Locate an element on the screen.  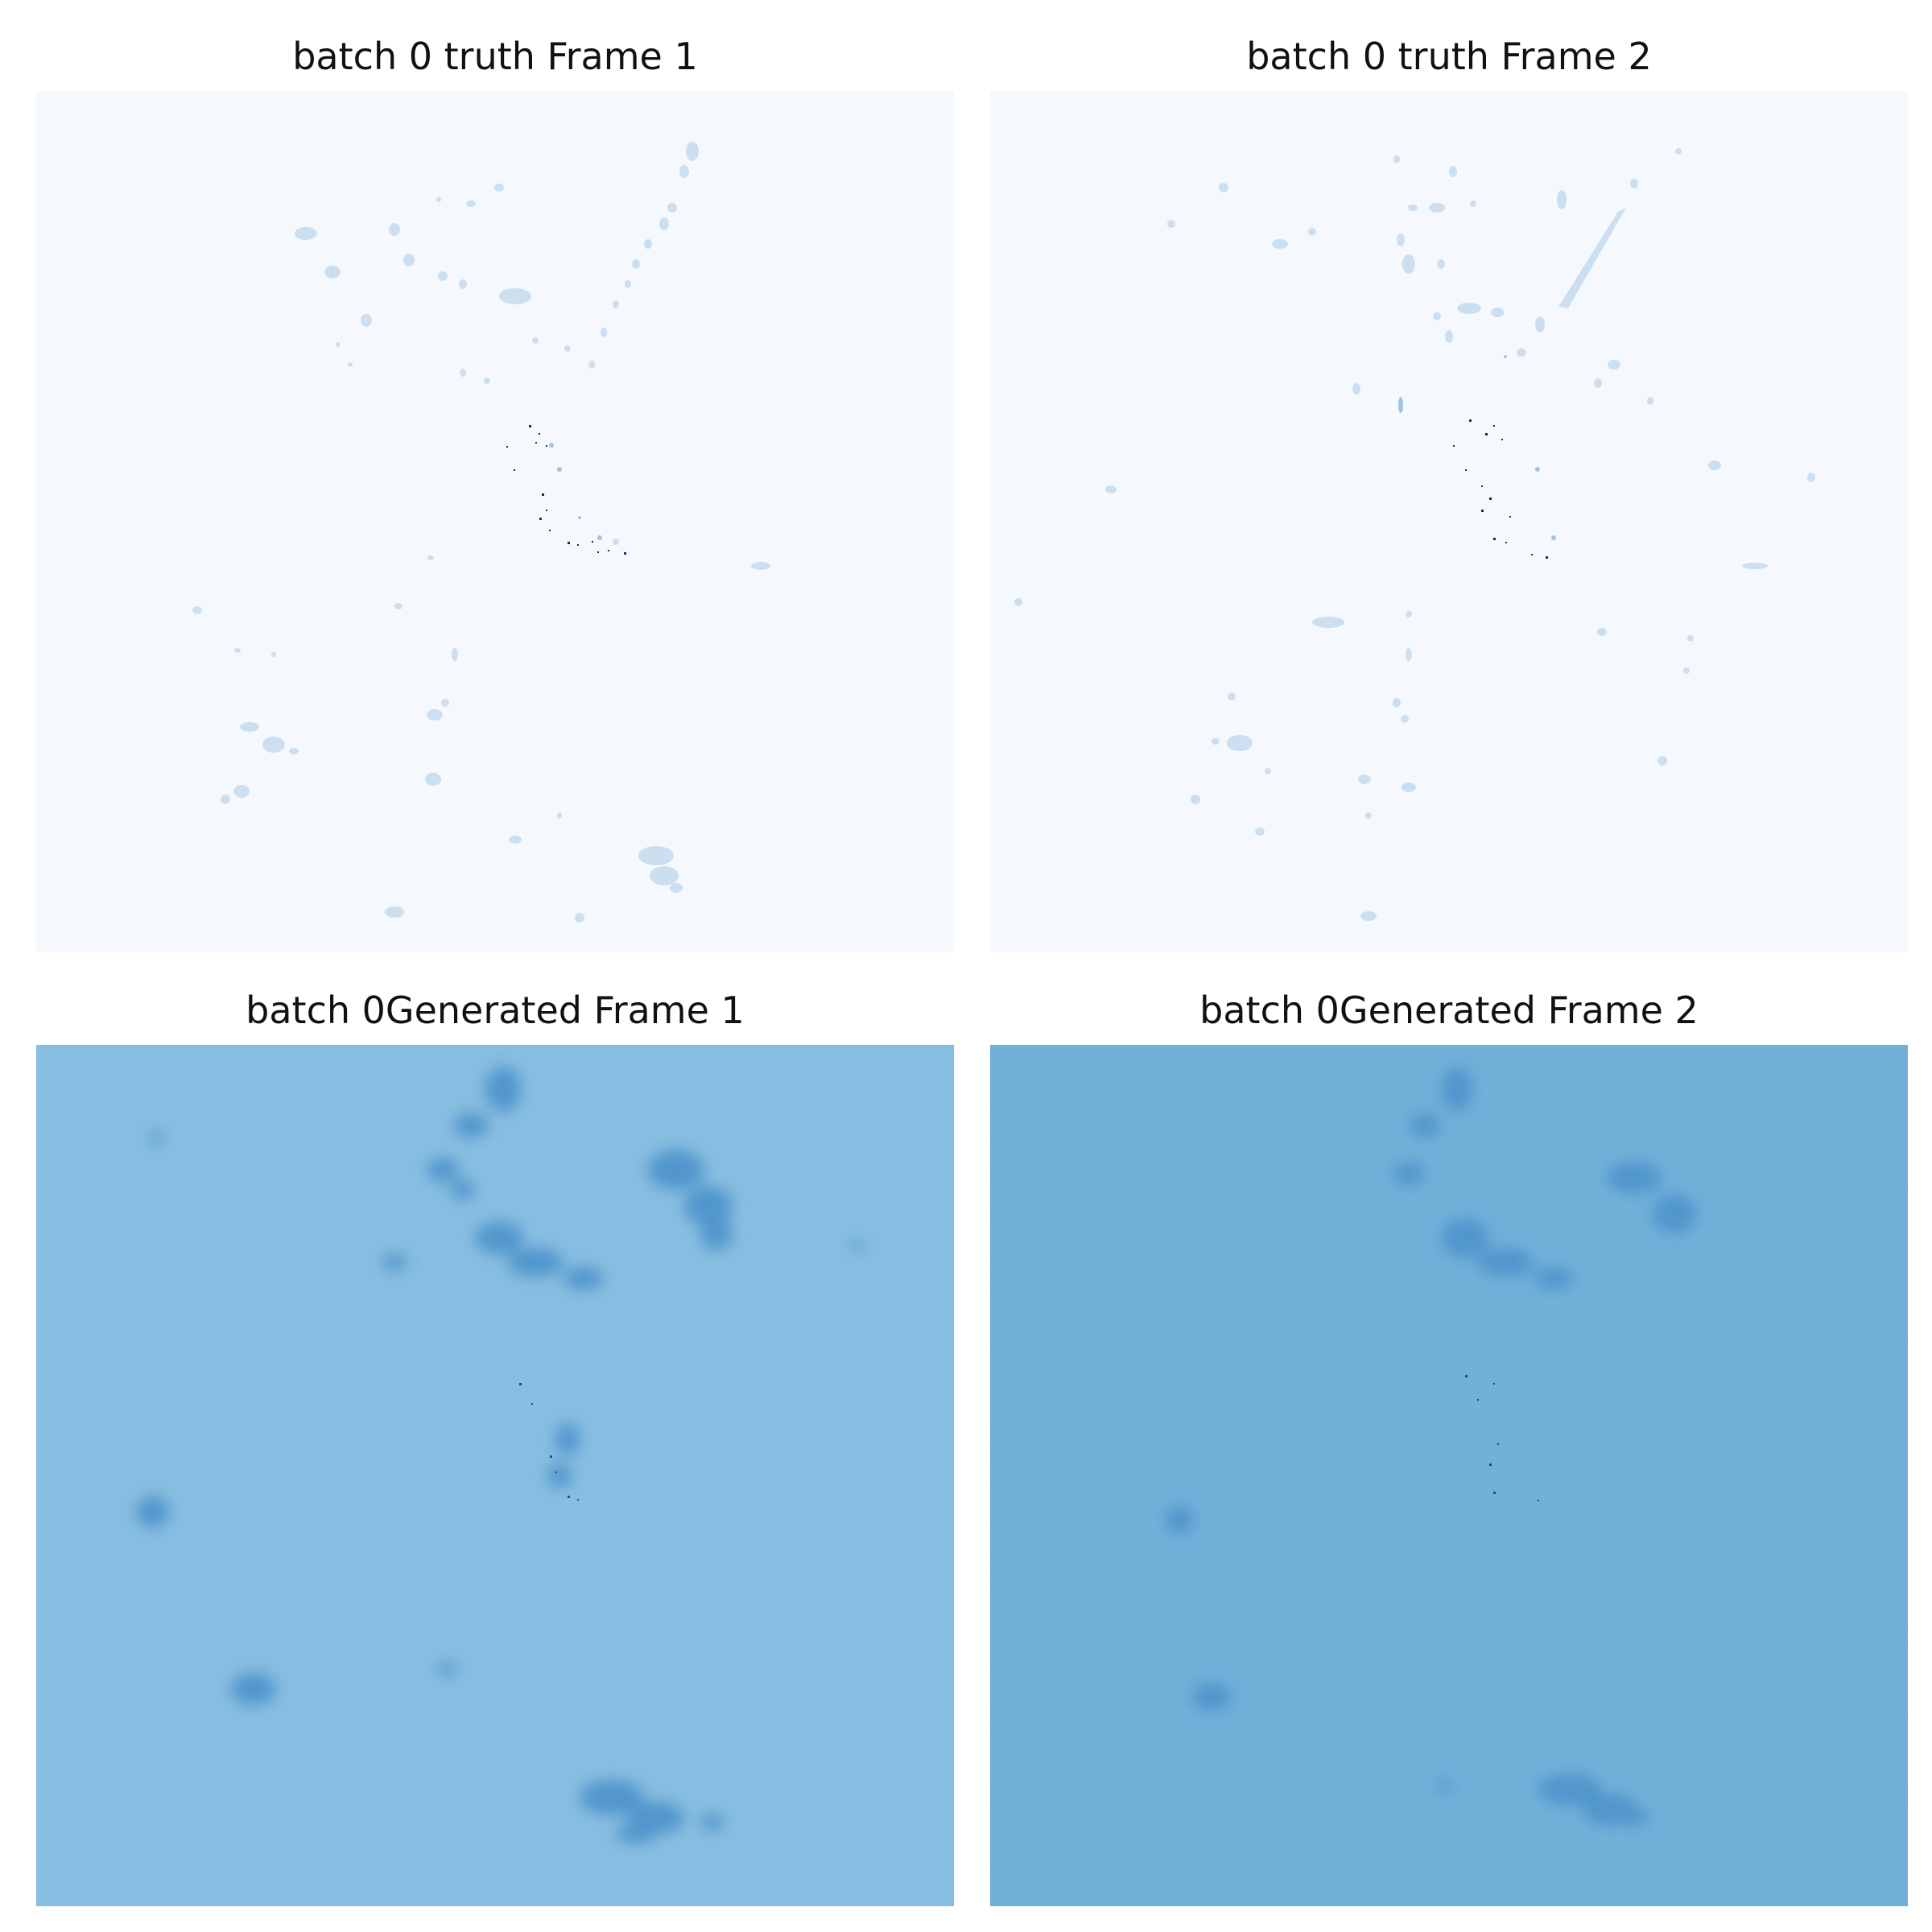
panel-title-truth-frame-2: batch 0 truth Frame 2 is located at coordinates (1449, 56).